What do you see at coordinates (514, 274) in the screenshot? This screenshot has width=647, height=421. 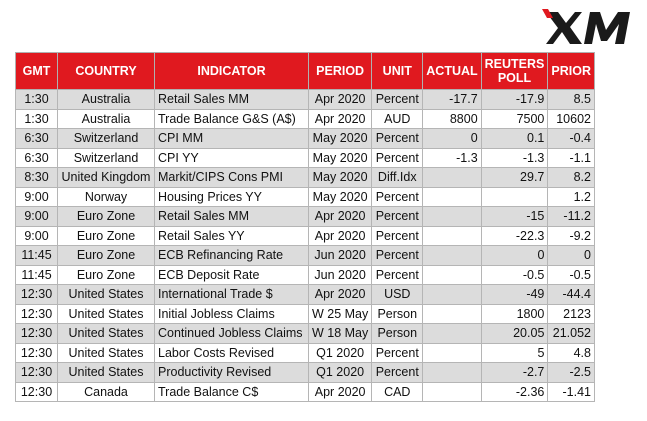 I see `cell-poll: -0.5` at bounding box center [514, 274].